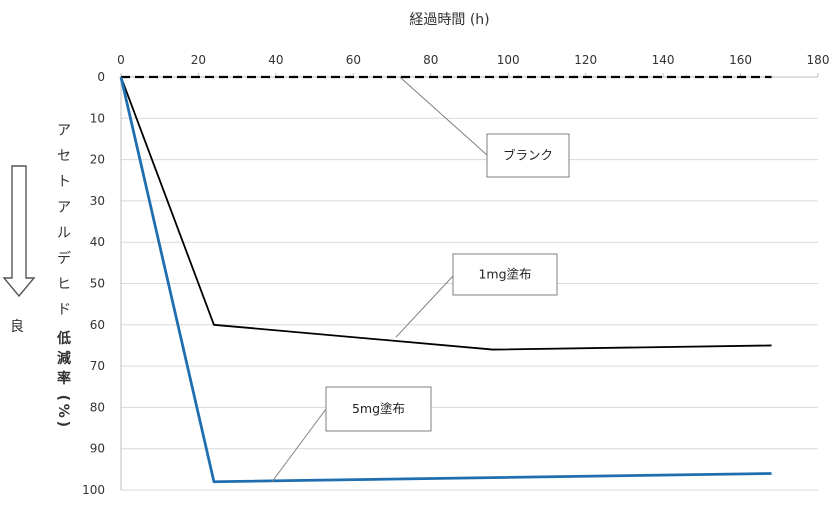 This screenshot has height=507, width=840. I want to click on better-label: 良, so click(17, 327).